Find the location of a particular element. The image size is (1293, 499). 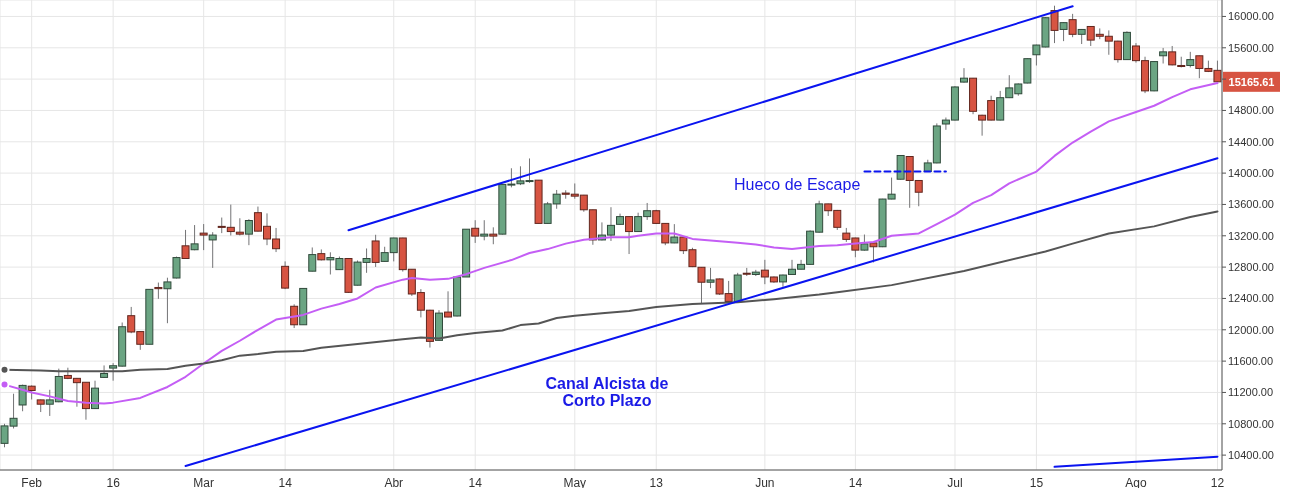

x-tick-label: 12 is located at coordinates (1217, 482).